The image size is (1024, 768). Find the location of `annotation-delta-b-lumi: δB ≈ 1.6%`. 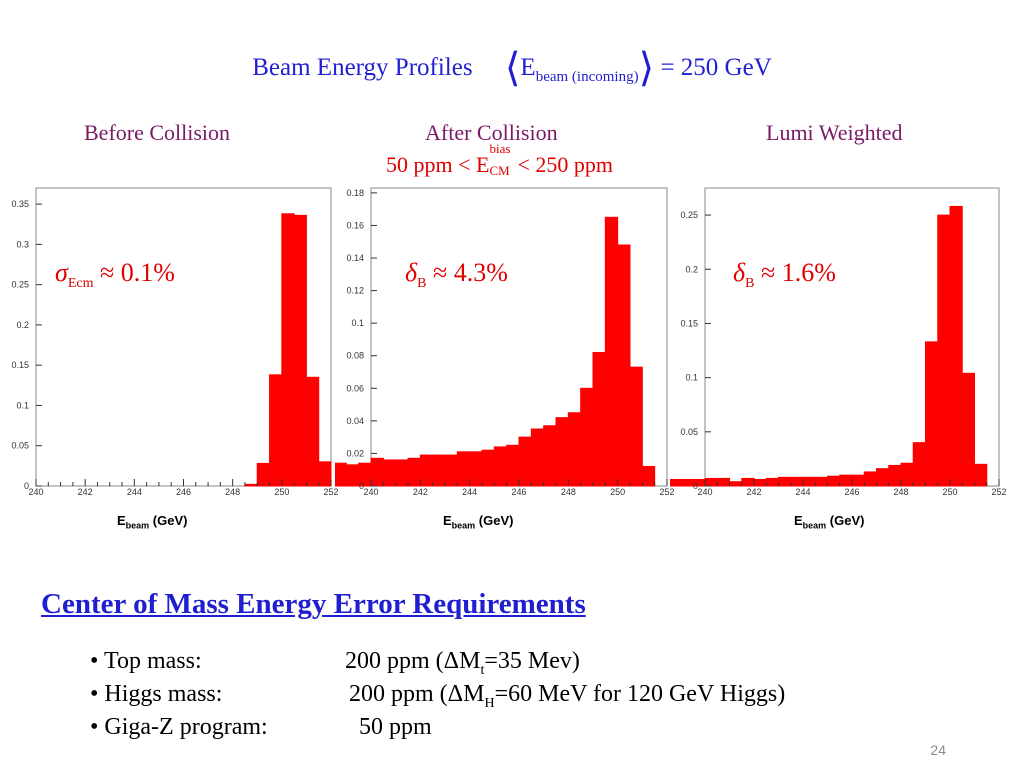

annotation-delta-b-lumi: δB ≈ 1.6% is located at coordinates (784, 275).